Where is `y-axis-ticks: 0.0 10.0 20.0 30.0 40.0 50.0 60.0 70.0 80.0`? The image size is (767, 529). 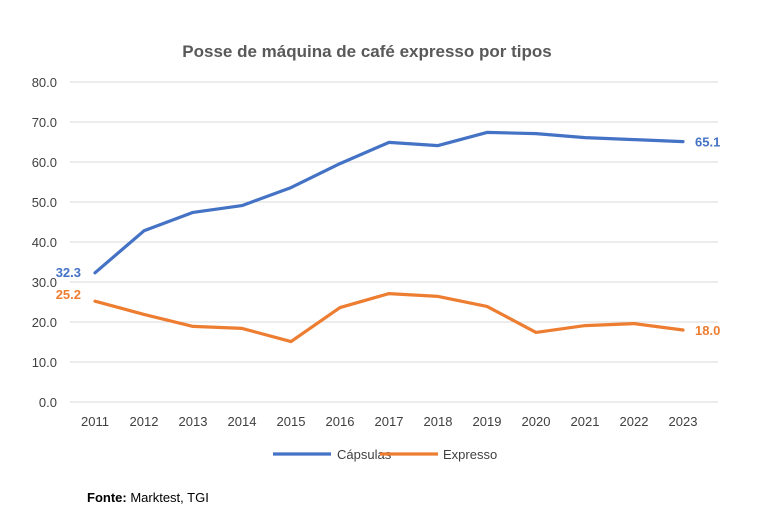
y-axis-ticks: 0.0 10.0 20.0 30.0 40.0 50.0 60.0 70.0 80.0 is located at coordinates (44, 242).